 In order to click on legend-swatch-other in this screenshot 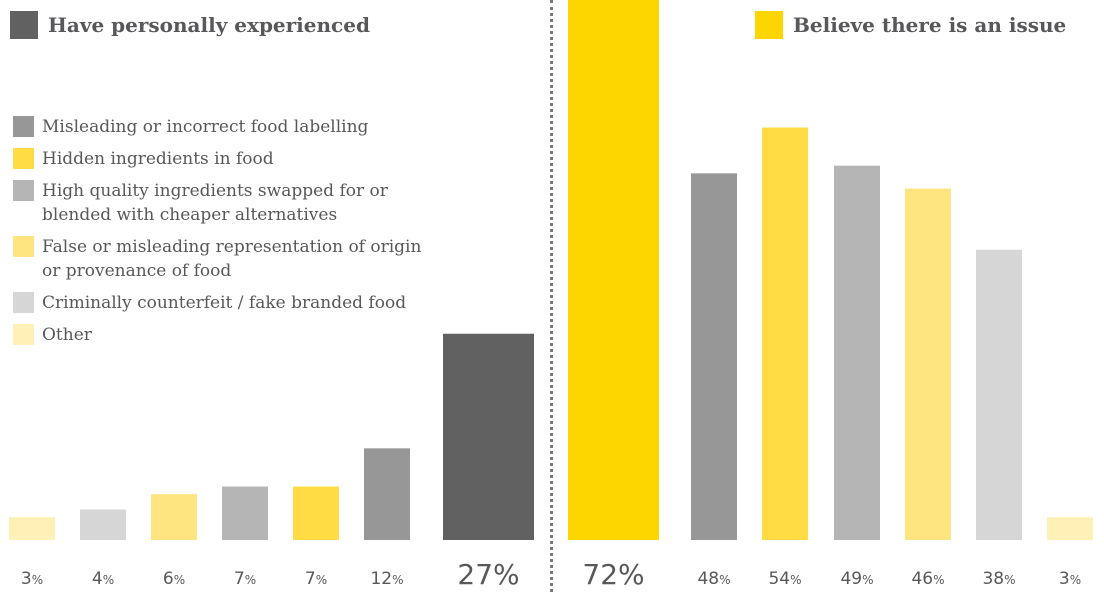, I will do `click(23, 334)`.